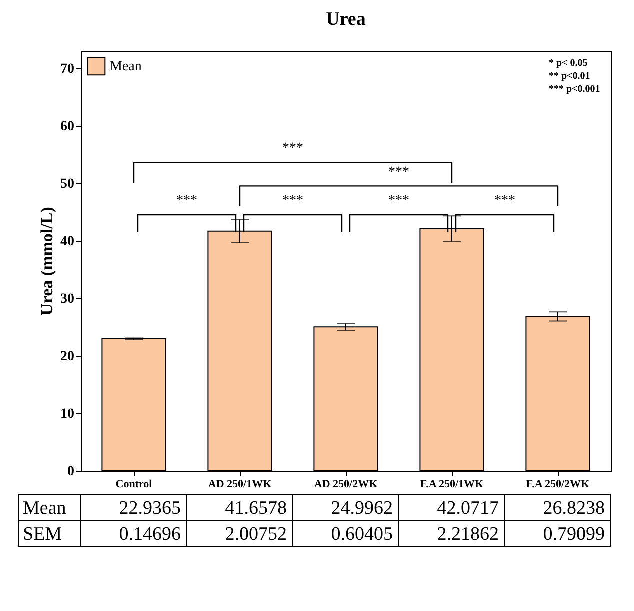  I want to click on x-tick-label: F.A 250/1WK, so click(452, 484).